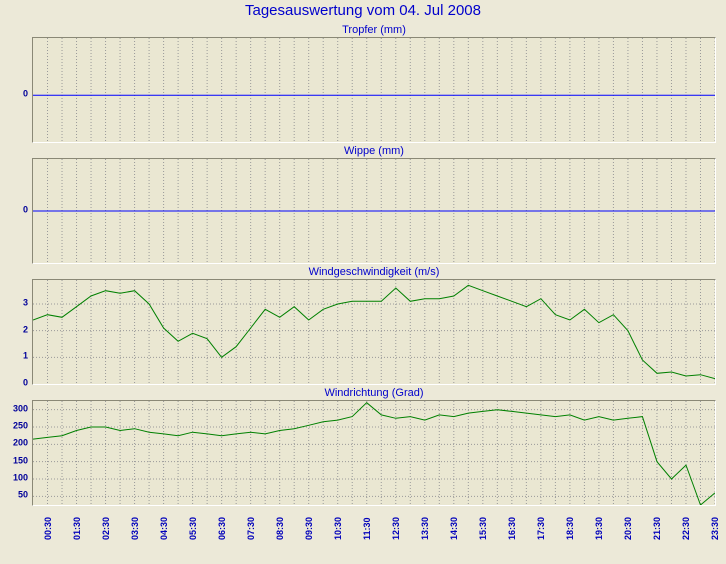  What do you see at coordinates (453, 528) in the screenshot?
I see `x-tick-label: 14:30` at bounding box center [453, 528].